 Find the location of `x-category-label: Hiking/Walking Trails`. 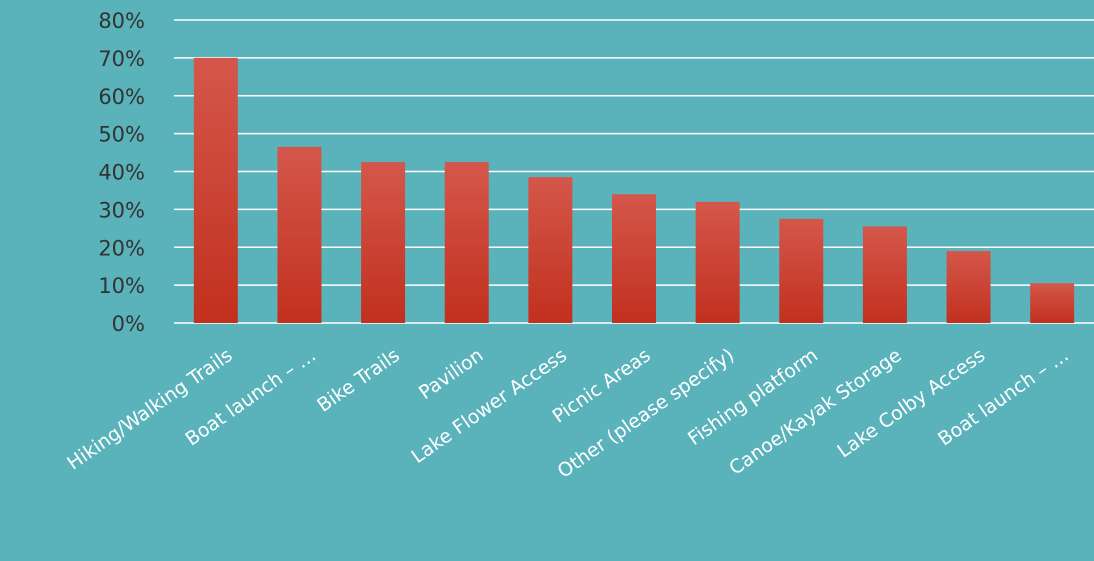

x-category-label: Hiking/Walking Trails is located at coordinates (149, 409).